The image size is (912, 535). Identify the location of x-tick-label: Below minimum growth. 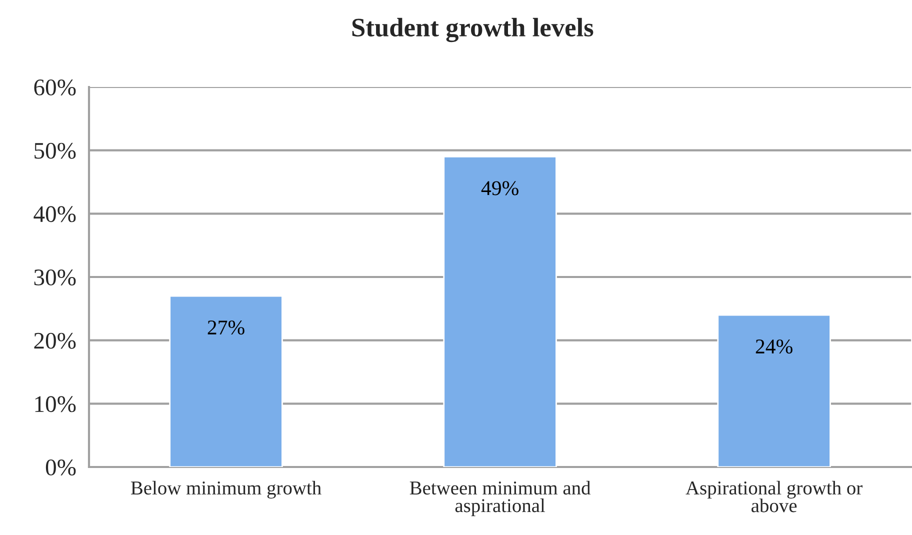
(226, 489).